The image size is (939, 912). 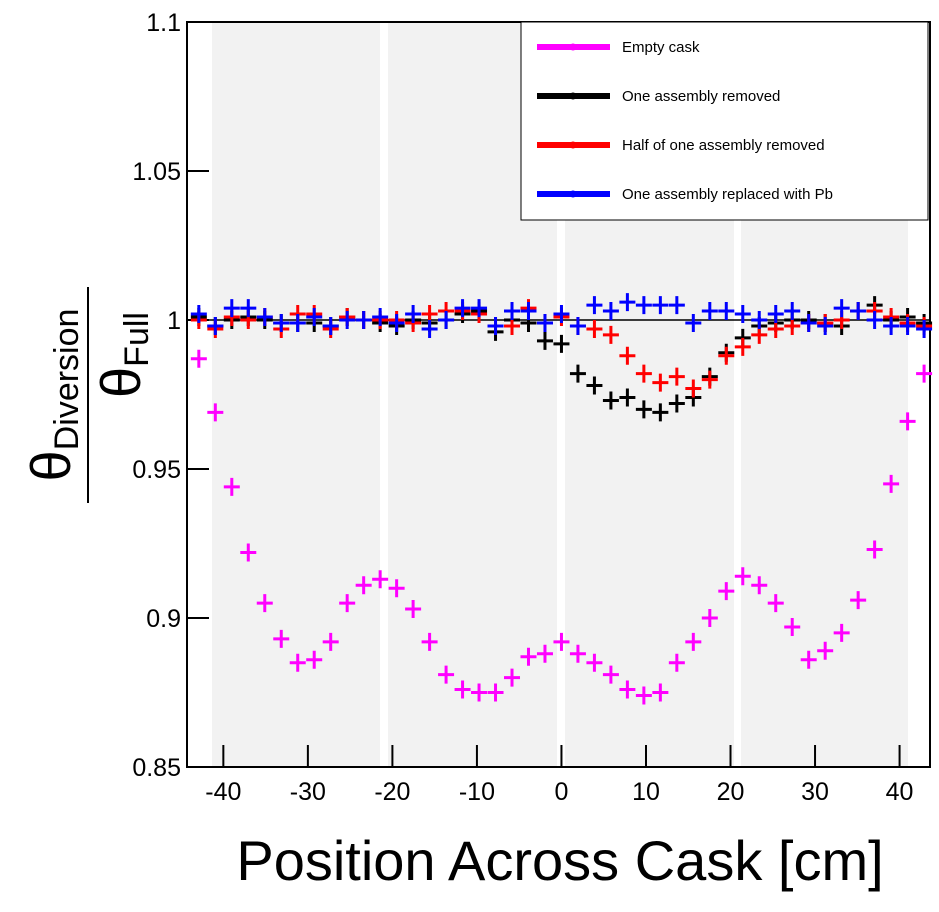 I want to click on y-tick-label: 0.9, so click(x=163, y=619).